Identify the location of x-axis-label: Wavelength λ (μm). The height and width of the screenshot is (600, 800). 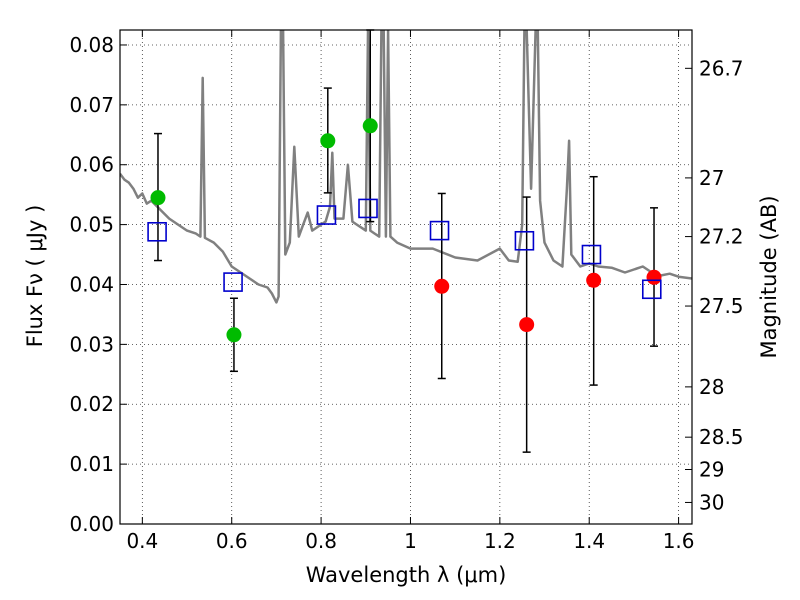
(406, 575).